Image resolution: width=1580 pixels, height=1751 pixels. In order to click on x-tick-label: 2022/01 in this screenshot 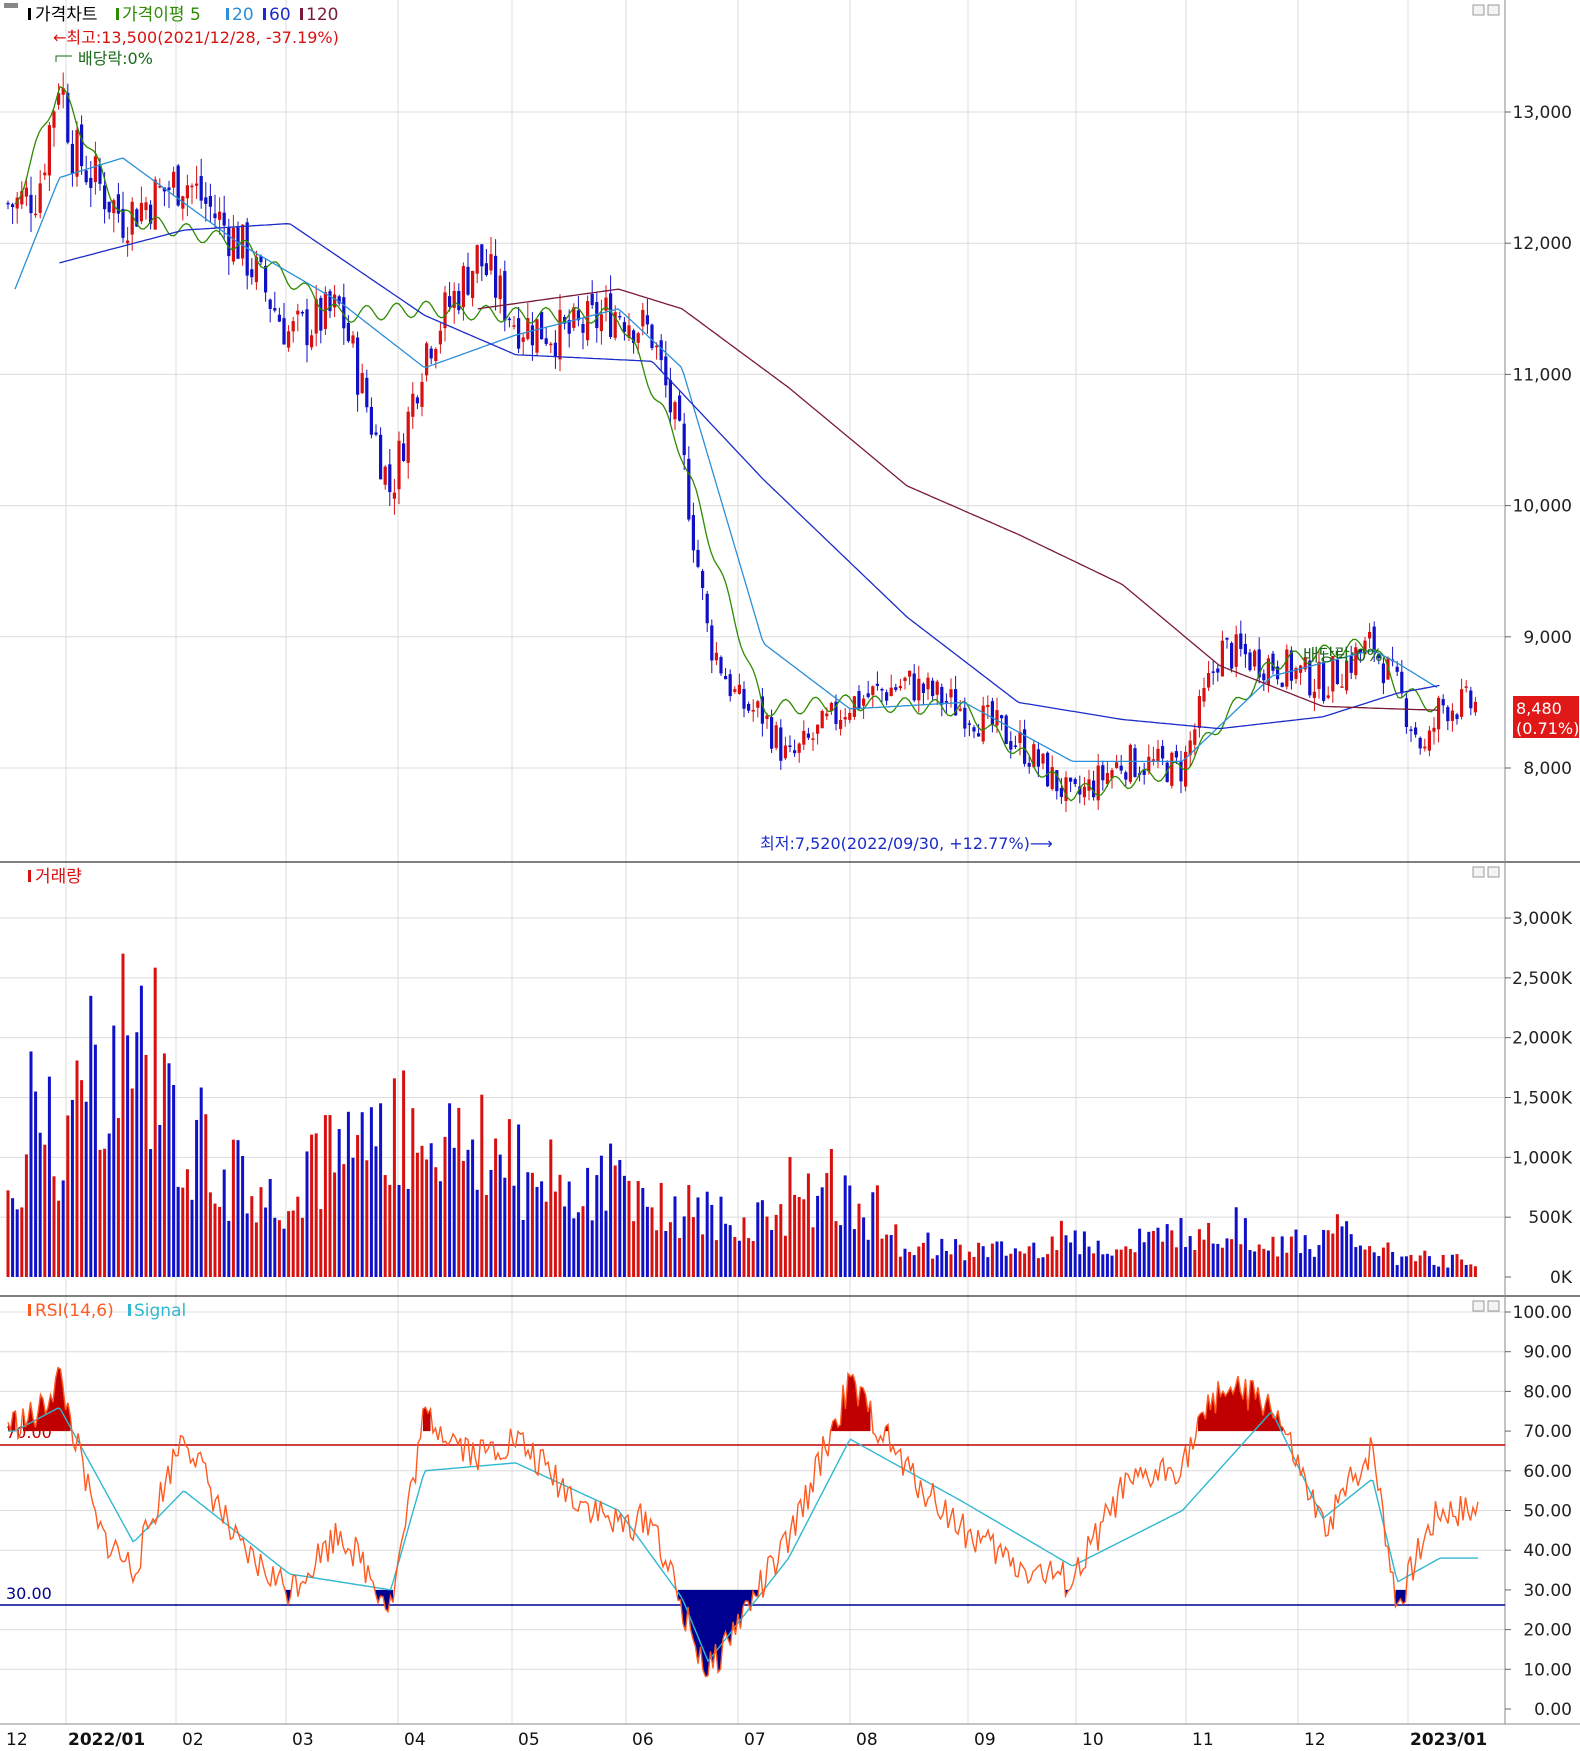, I will do `click(106, 1740)`.